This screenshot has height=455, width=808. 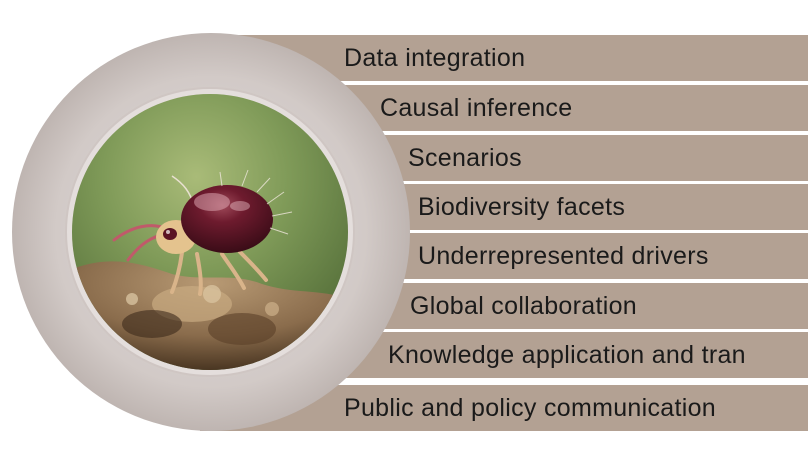 I want to click on band-label: Data integration, so click(x=435, y=58).